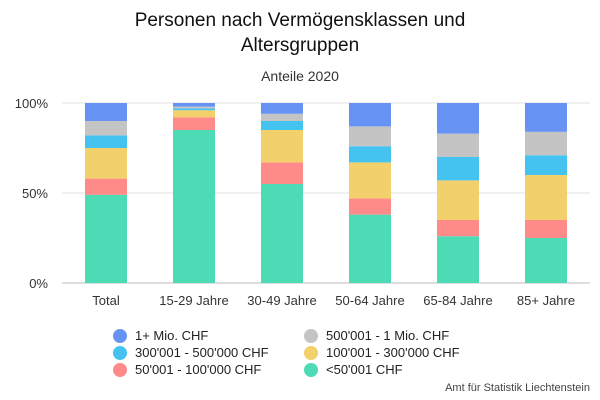  Describe the element at coordinates (388, 335) in the screenshot. I see `legend-label: 500'001 - 1 Mio. CHF` at that location.